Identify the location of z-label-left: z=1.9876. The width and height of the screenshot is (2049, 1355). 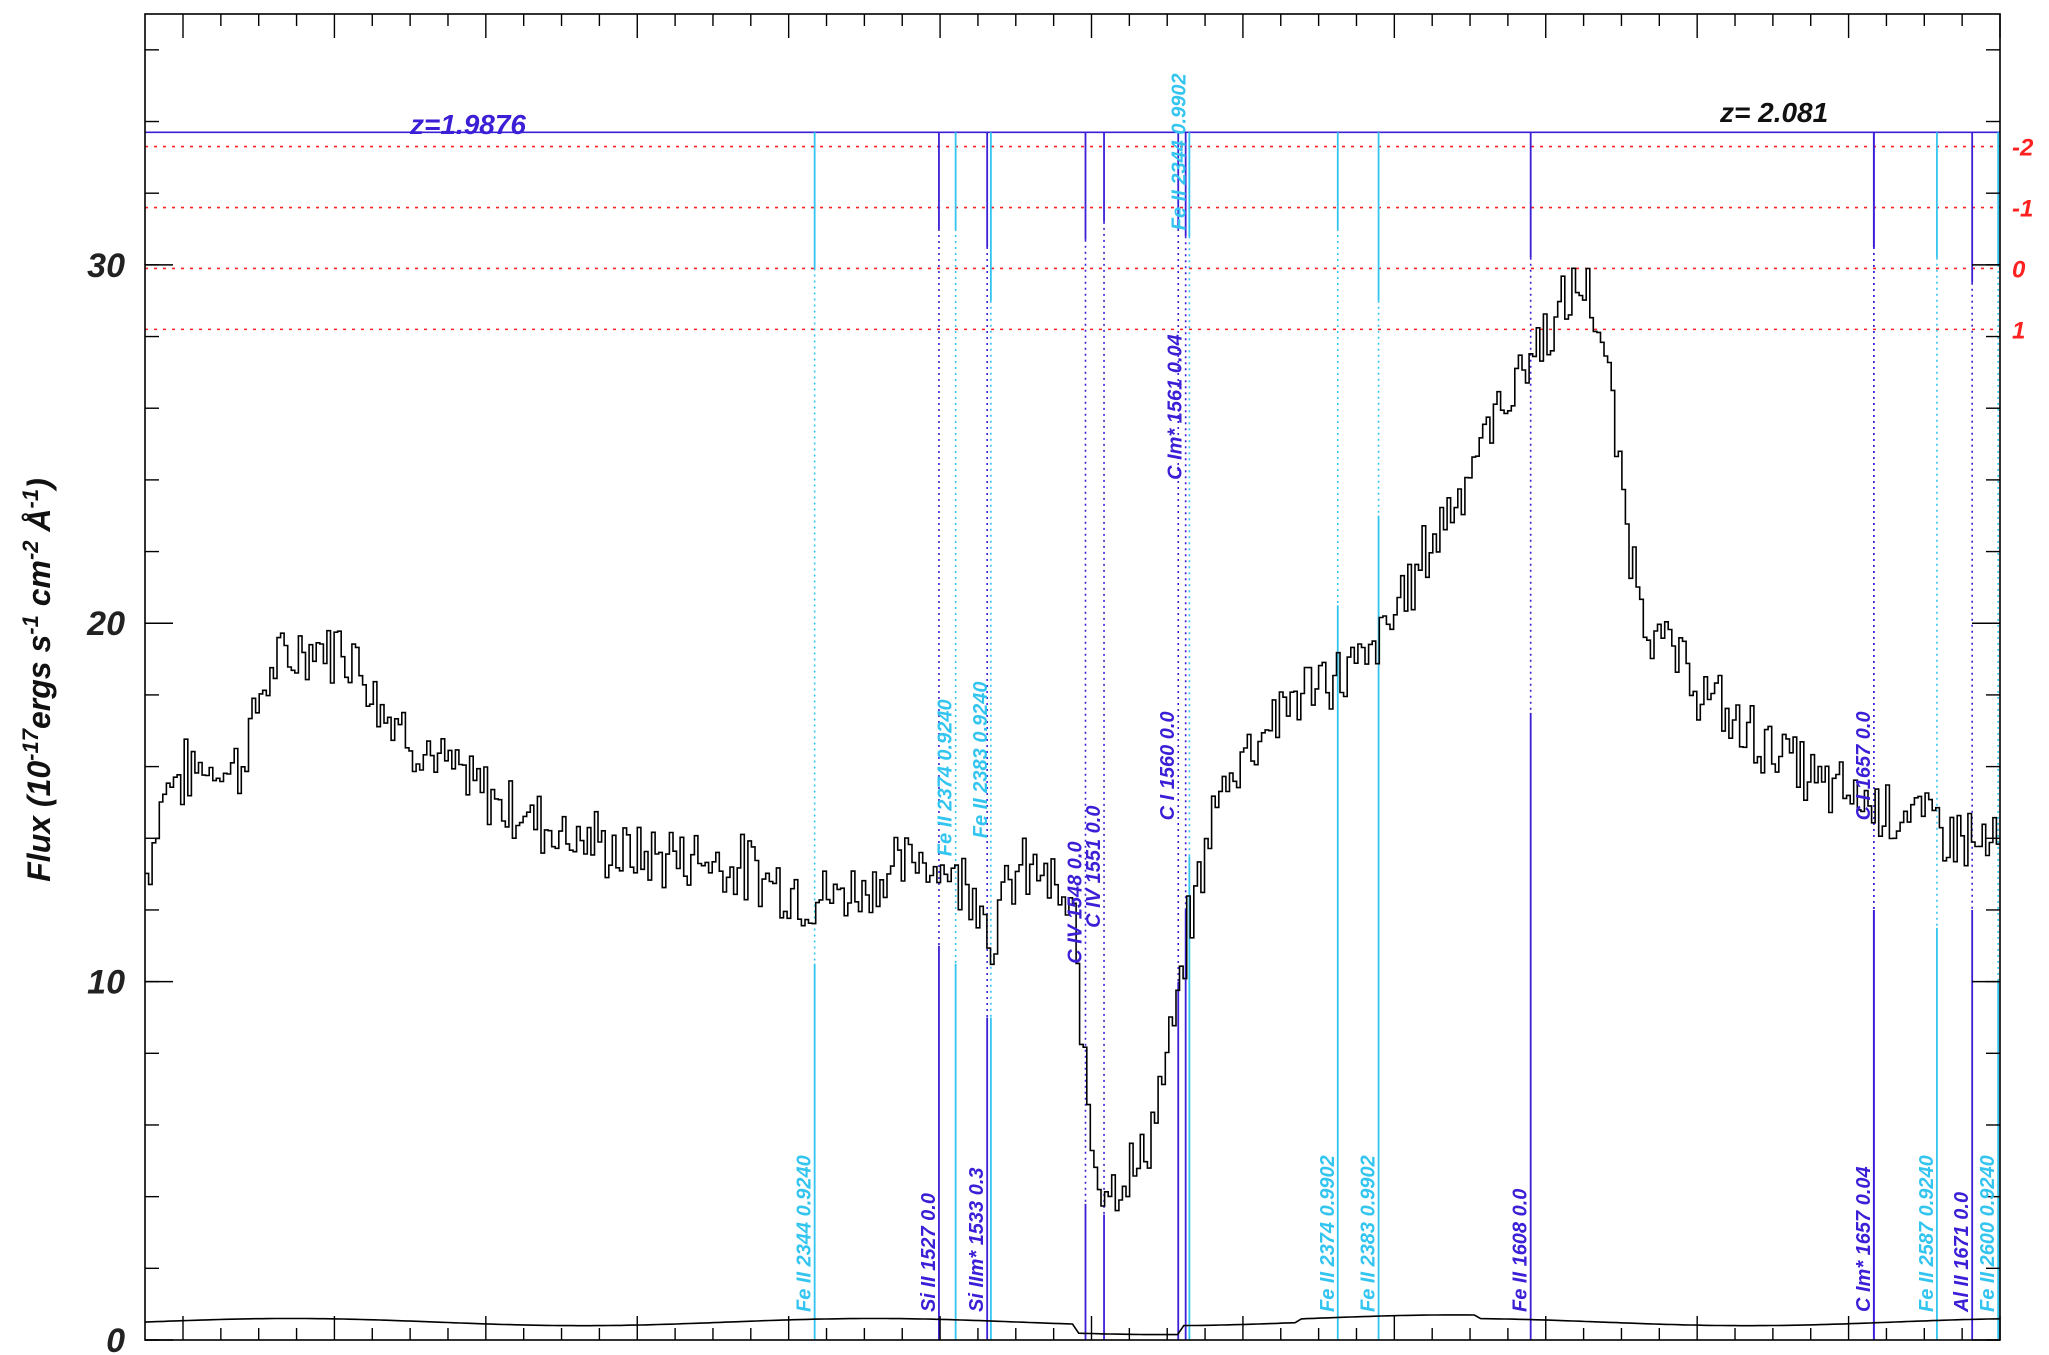
(467, 124).